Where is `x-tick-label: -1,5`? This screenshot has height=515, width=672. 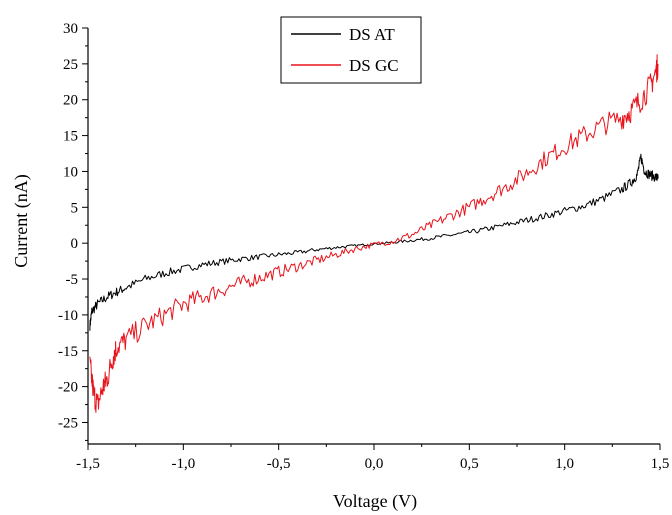 x-tick-label: -1,5 is located at coordinates (88, 464).